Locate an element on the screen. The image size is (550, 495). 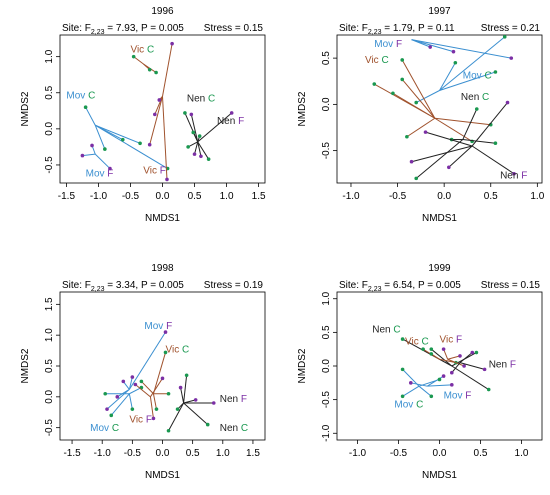
group-label: Nen C is located at coordinates (234, 428).